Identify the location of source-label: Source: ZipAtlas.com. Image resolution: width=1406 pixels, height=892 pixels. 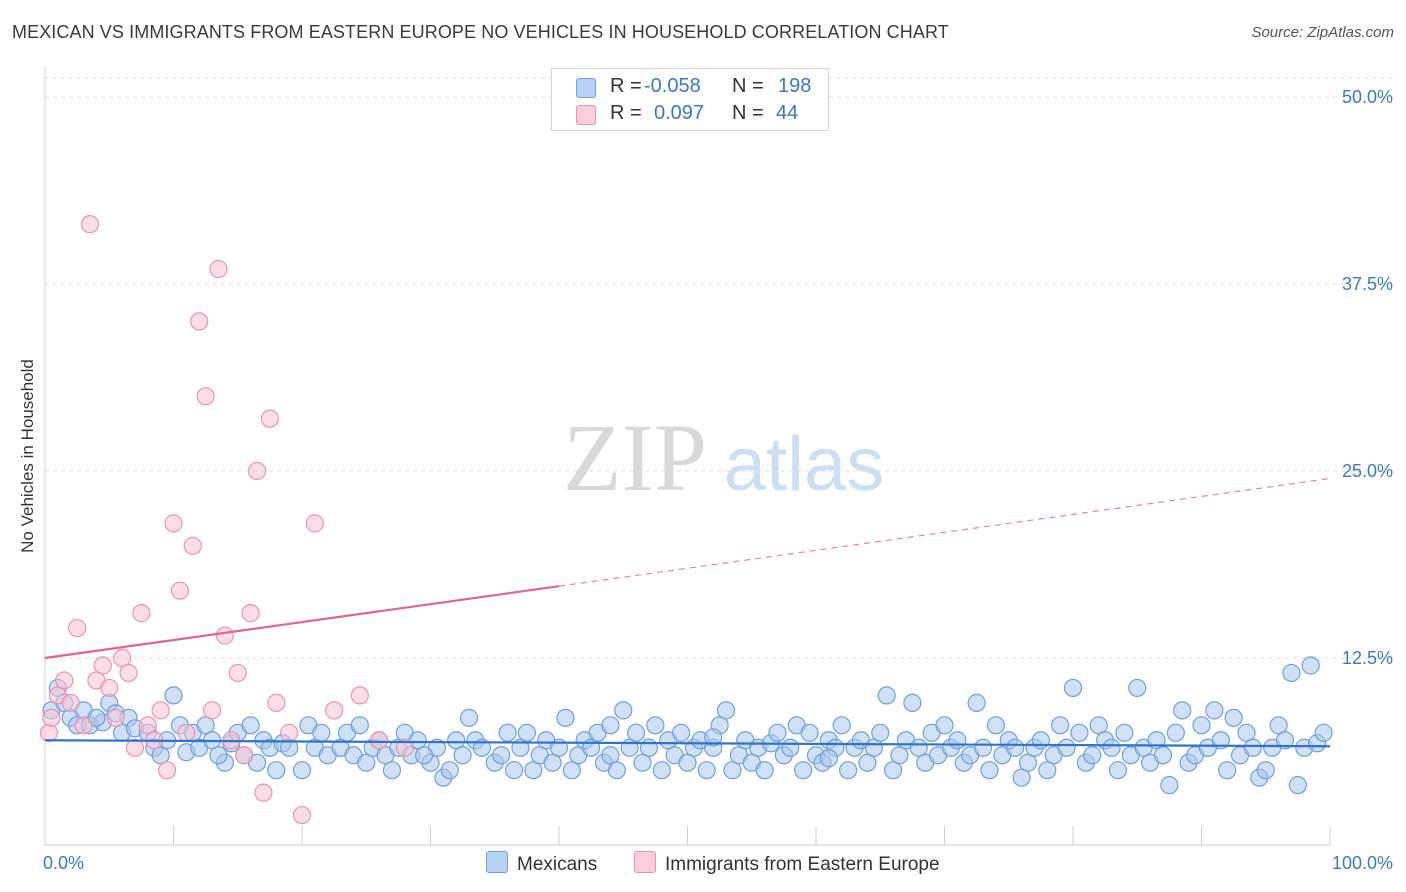
(1322, 32).